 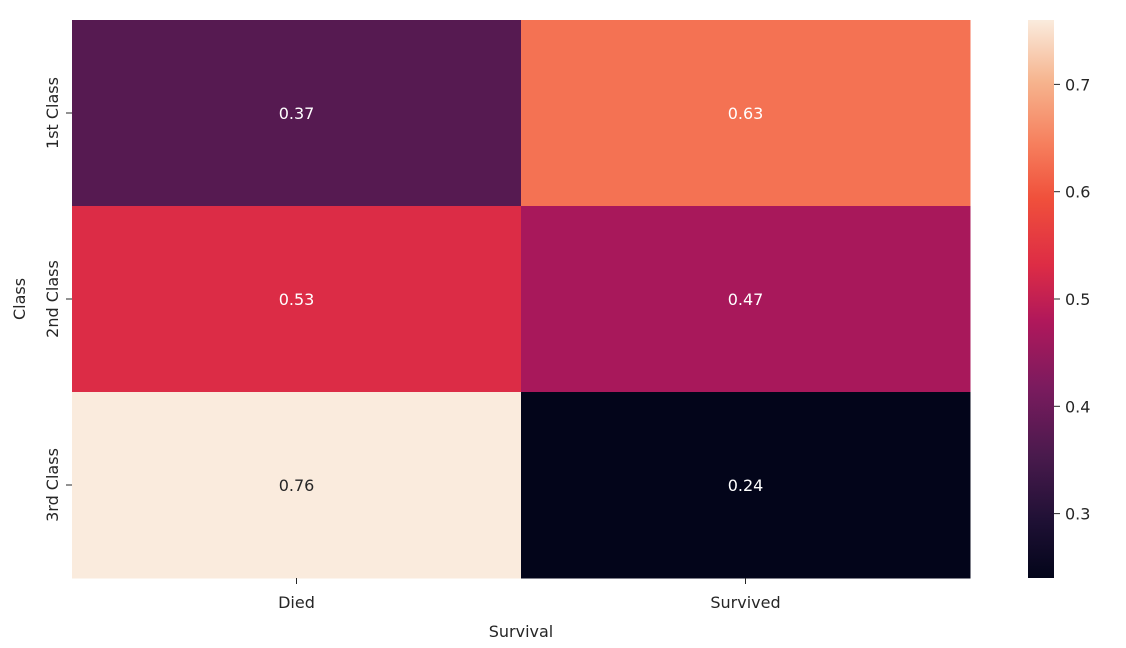 I want to click on heatmap-cell-label: 0.24, so click(x=746, y=485).